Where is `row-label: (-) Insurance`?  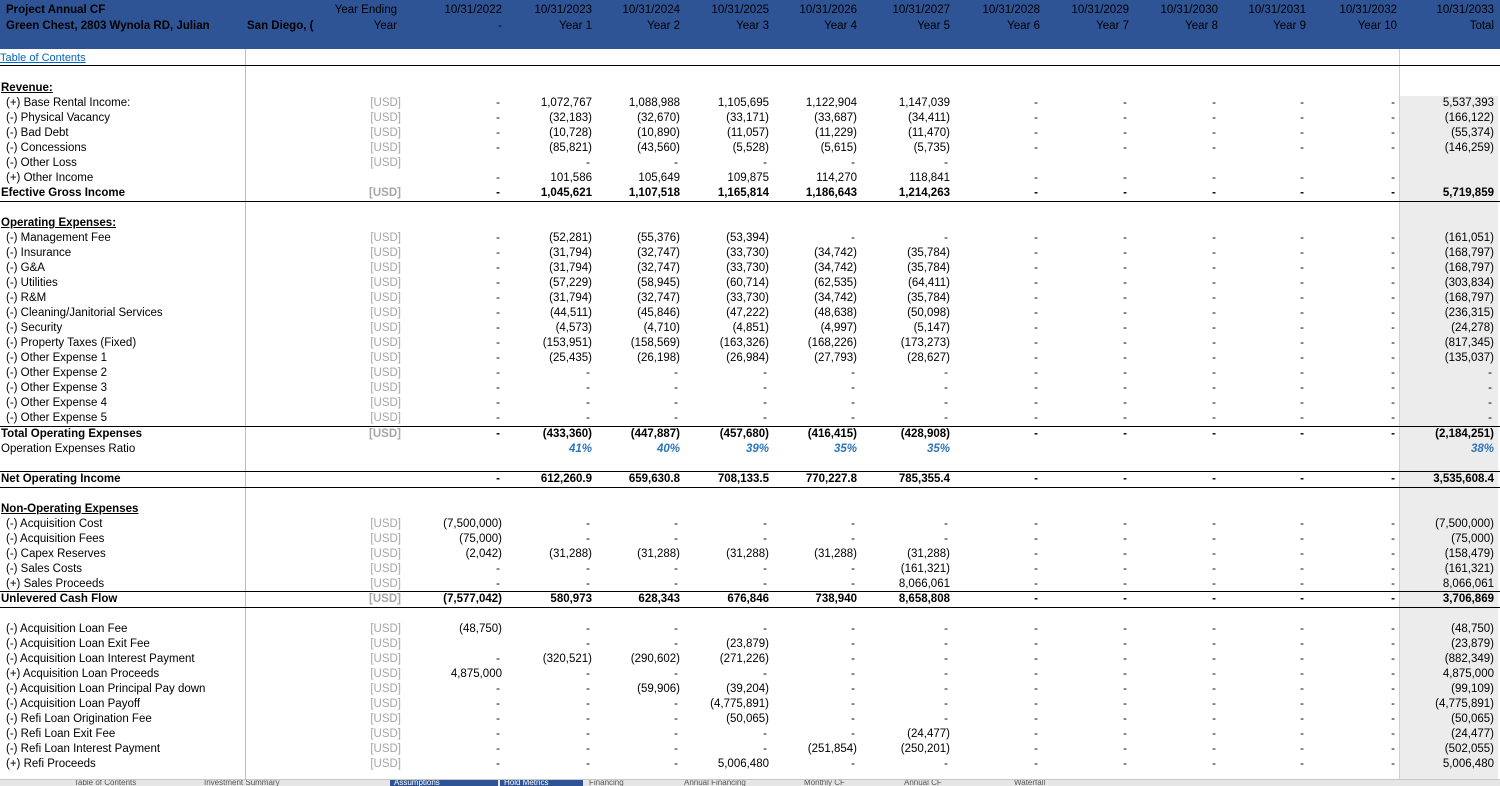 row-label: (-) Insurance is located at coordinates (39, 253).